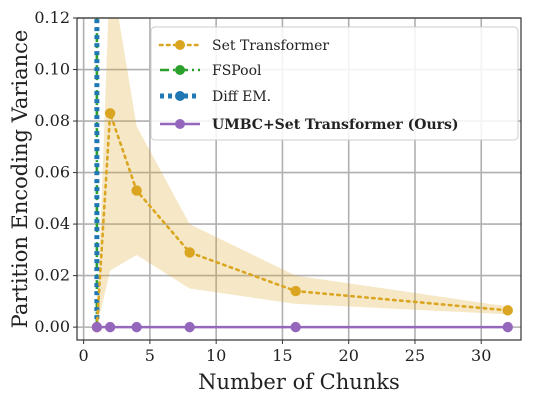  What do you see at coordinates (20, 179) in the screenshot?
I see `y-axis-title: Partition Encoding Variance` at bounding box center [20, 179].